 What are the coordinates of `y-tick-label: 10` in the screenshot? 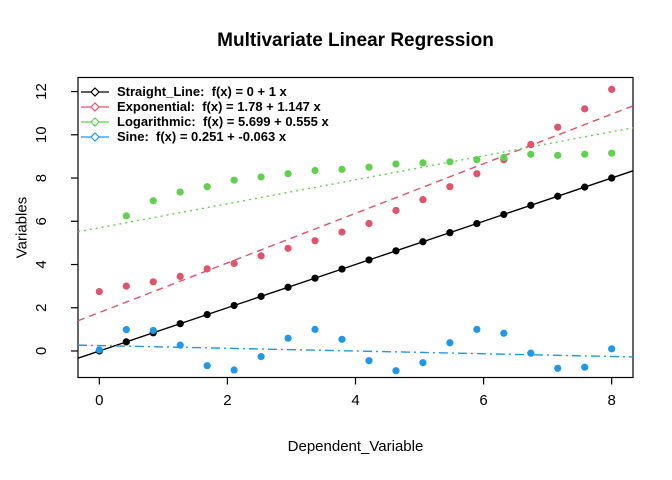 It's located at (41, 134).